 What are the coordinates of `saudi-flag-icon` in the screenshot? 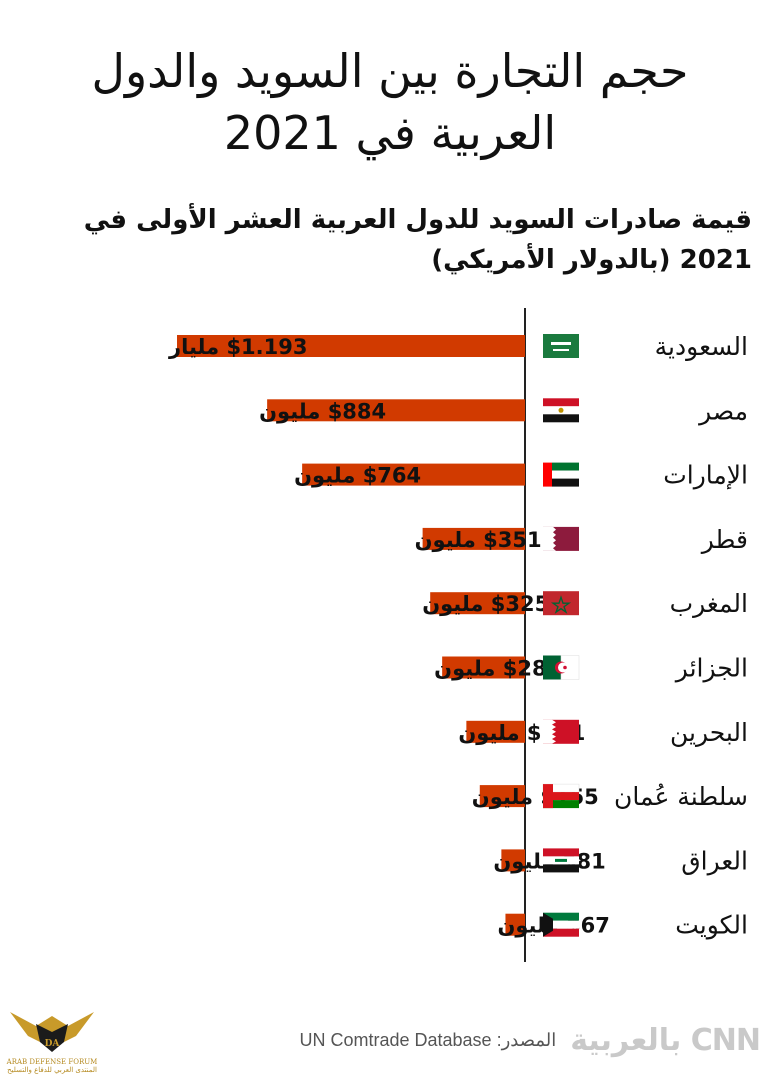 It's located at (561, 346).